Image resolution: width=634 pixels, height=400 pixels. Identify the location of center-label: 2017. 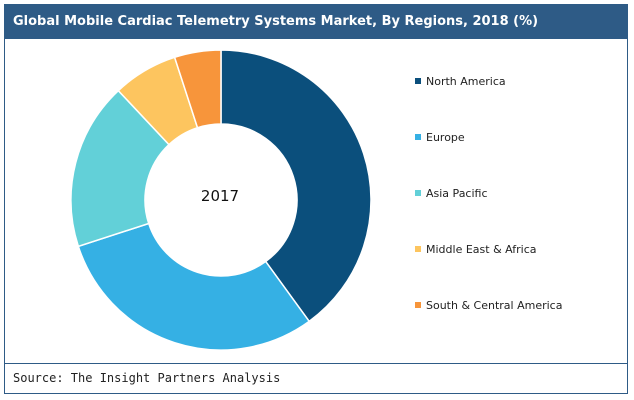
(220, 196).